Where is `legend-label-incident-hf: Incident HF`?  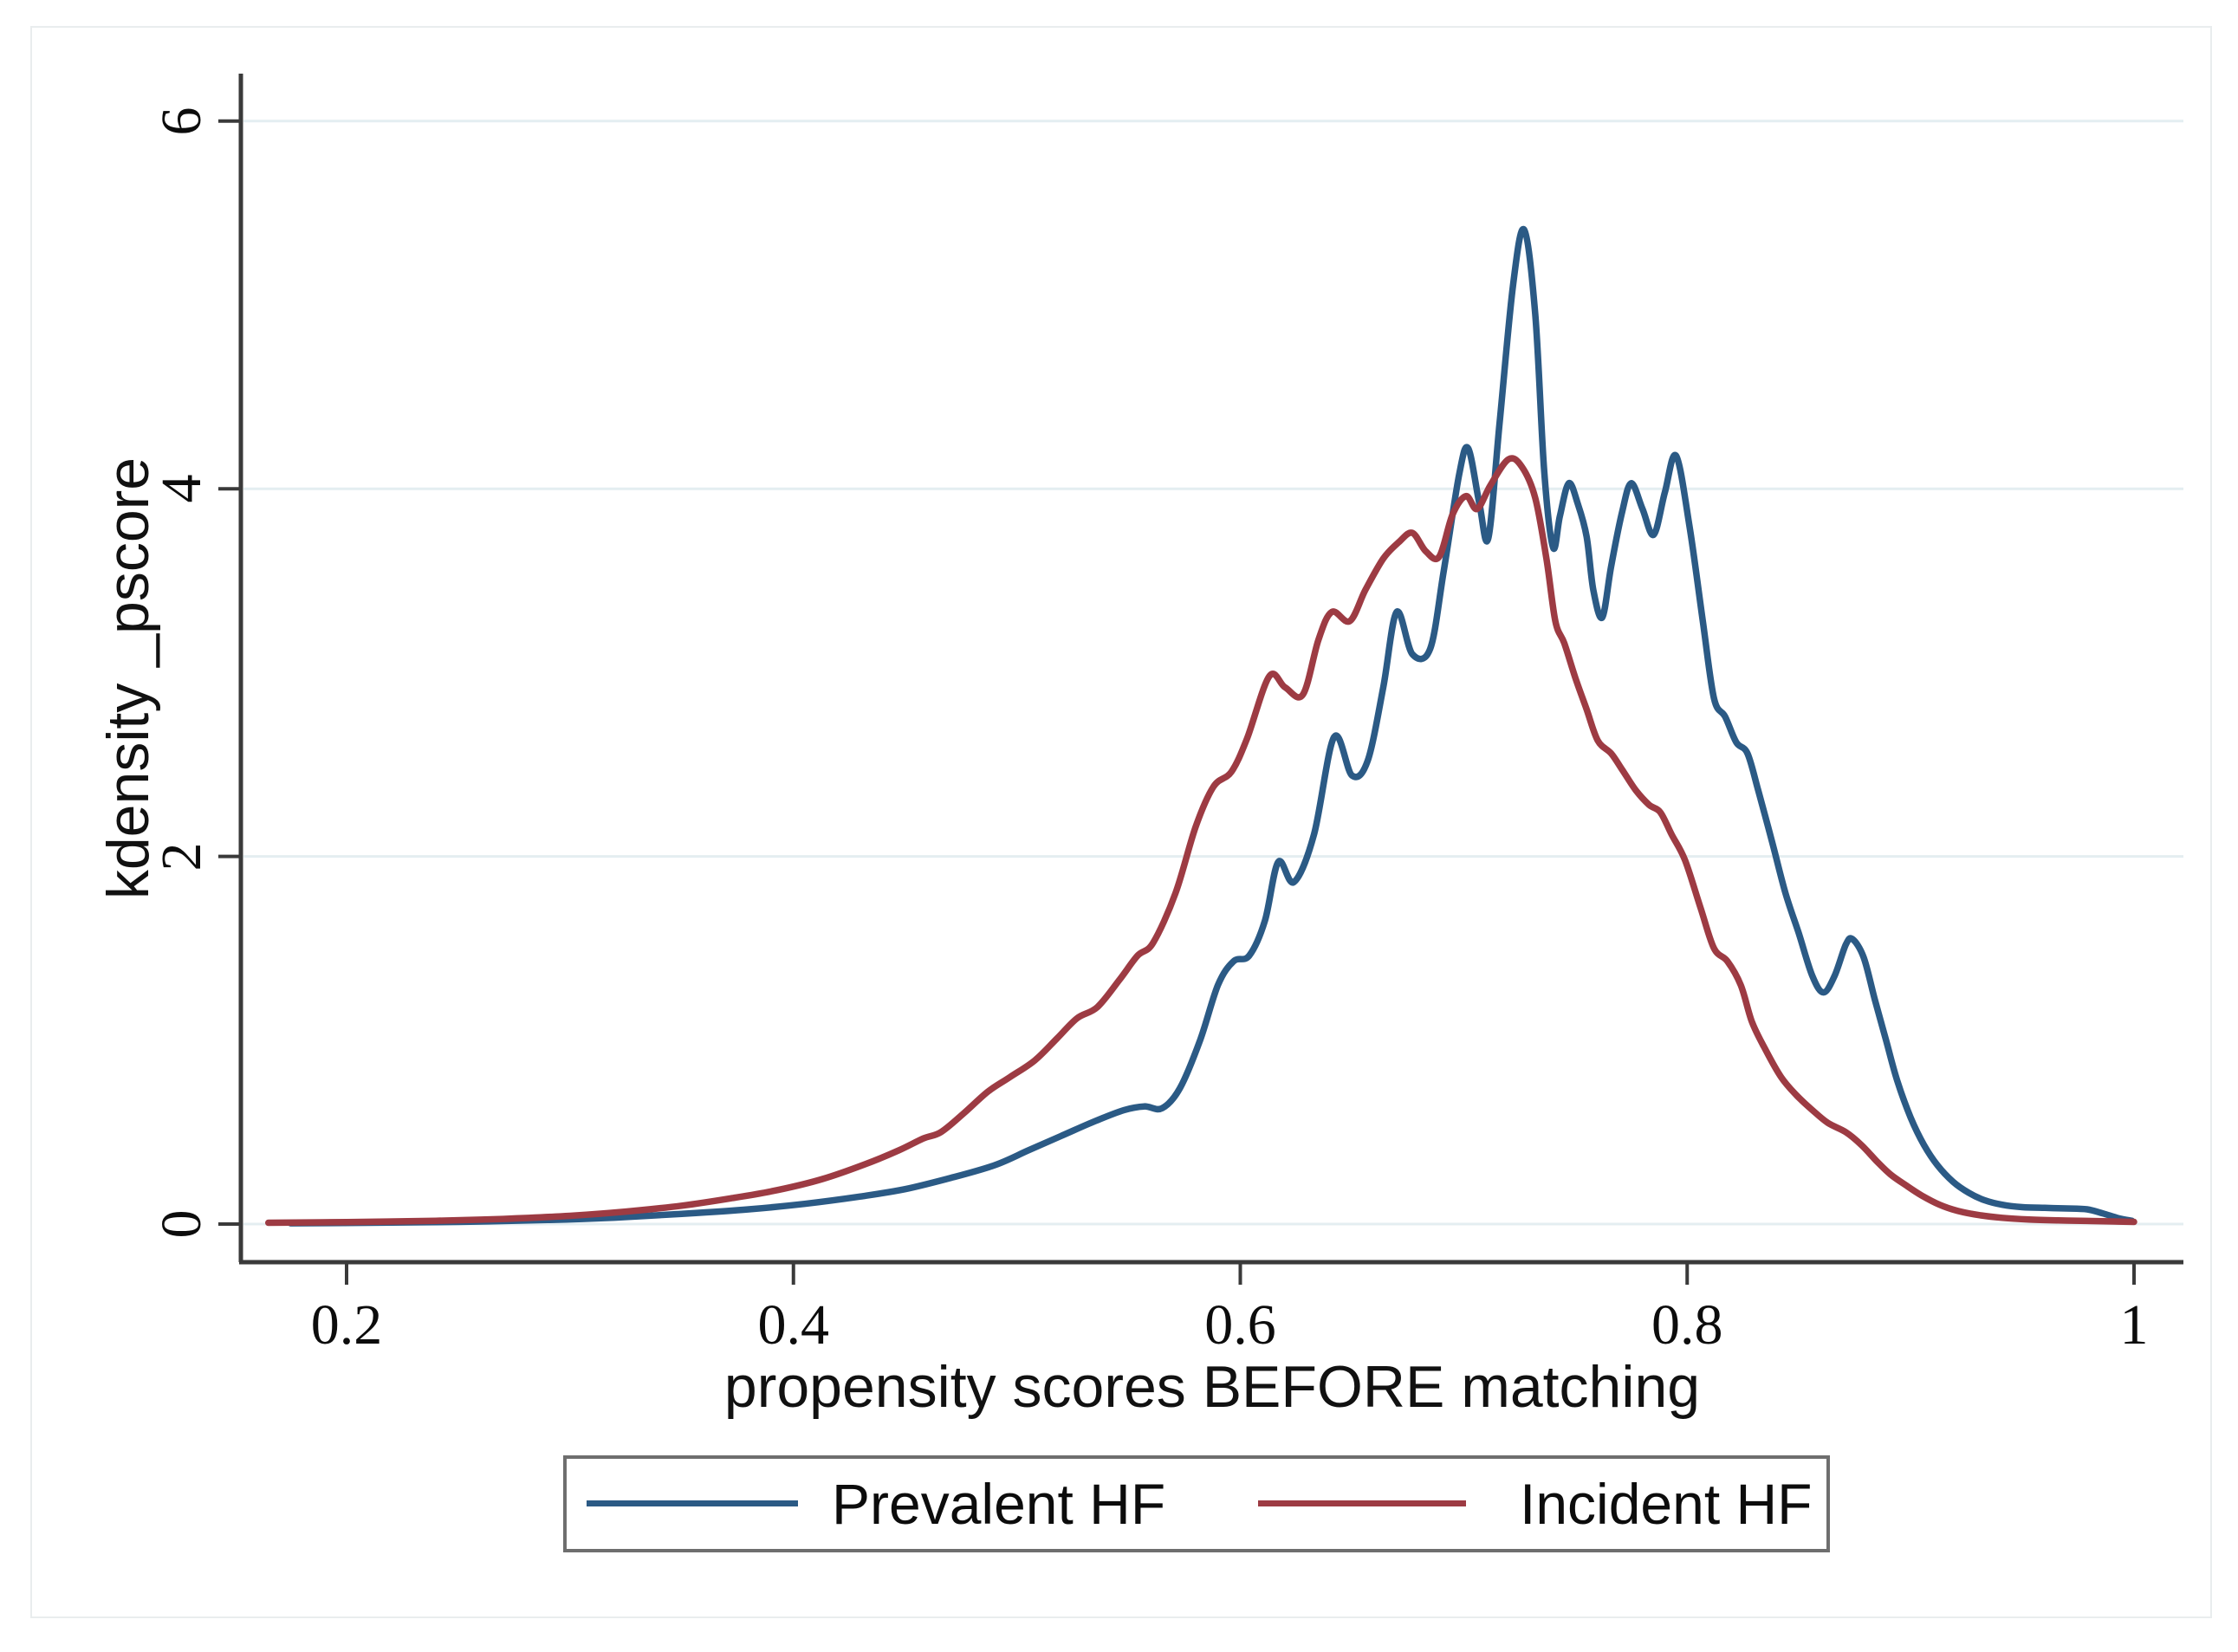 legend-label-incident-hf: Incident HF is located at coordinates (1666, 1504).